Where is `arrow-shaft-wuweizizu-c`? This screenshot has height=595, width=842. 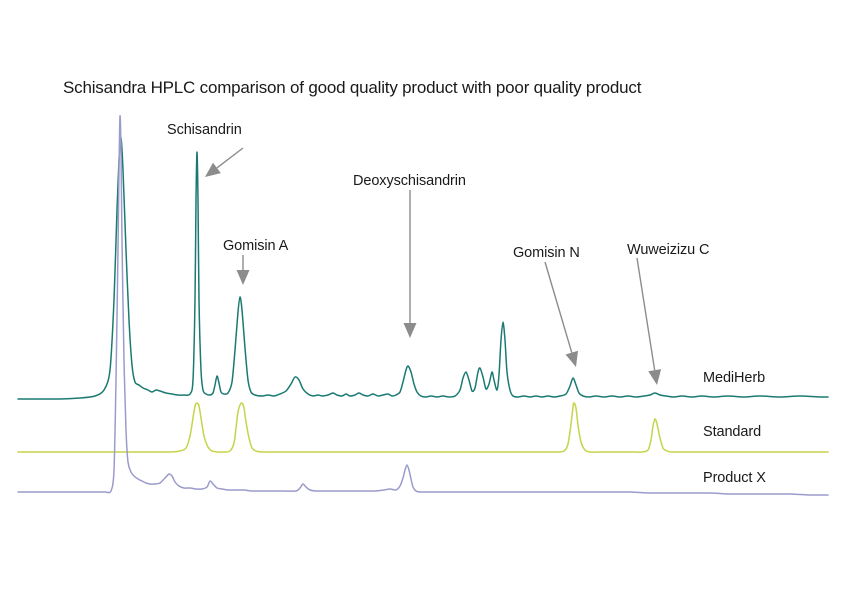 arrow-shaft-wuweizizu-c is located at coordinates (646, 314).